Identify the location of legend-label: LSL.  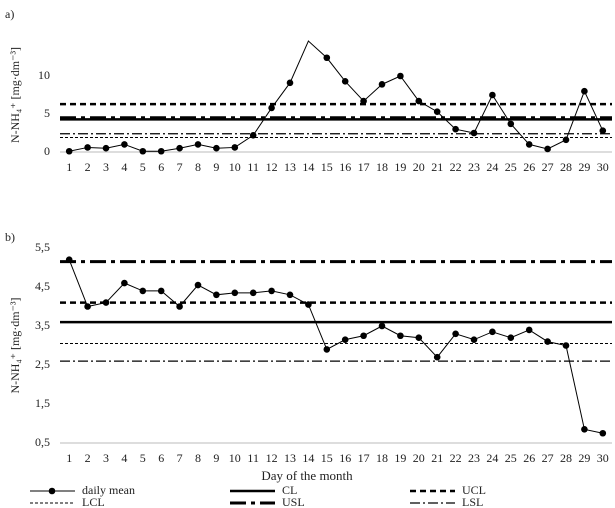
(472, 501).